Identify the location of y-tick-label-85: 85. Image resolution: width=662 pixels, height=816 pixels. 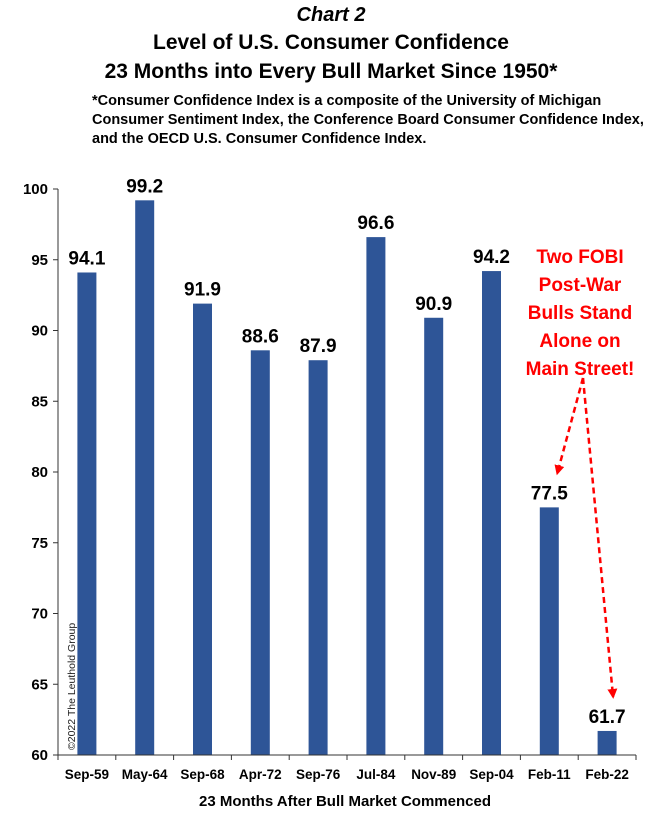
(39, 401).